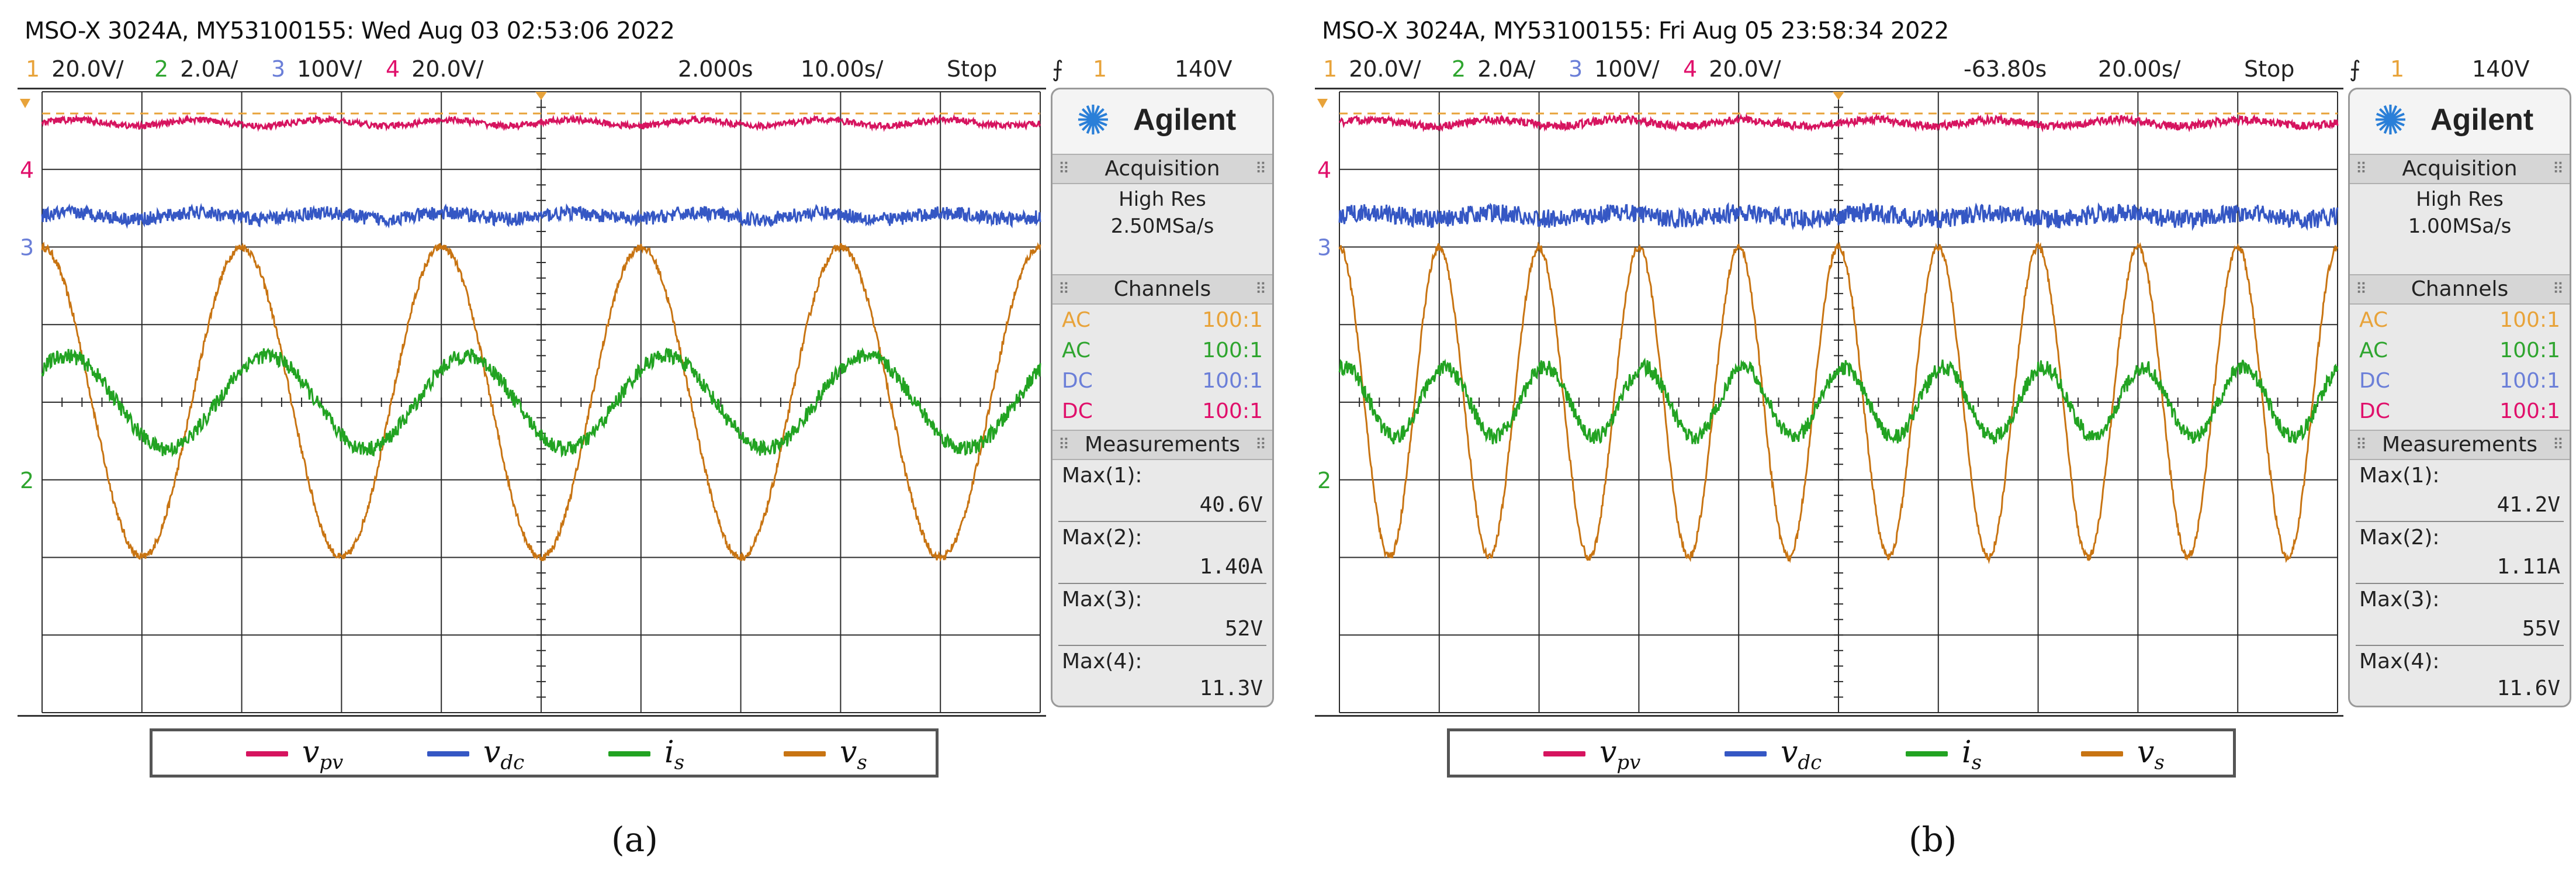  I want to click on panel-caption: (a), so click(635, 839).